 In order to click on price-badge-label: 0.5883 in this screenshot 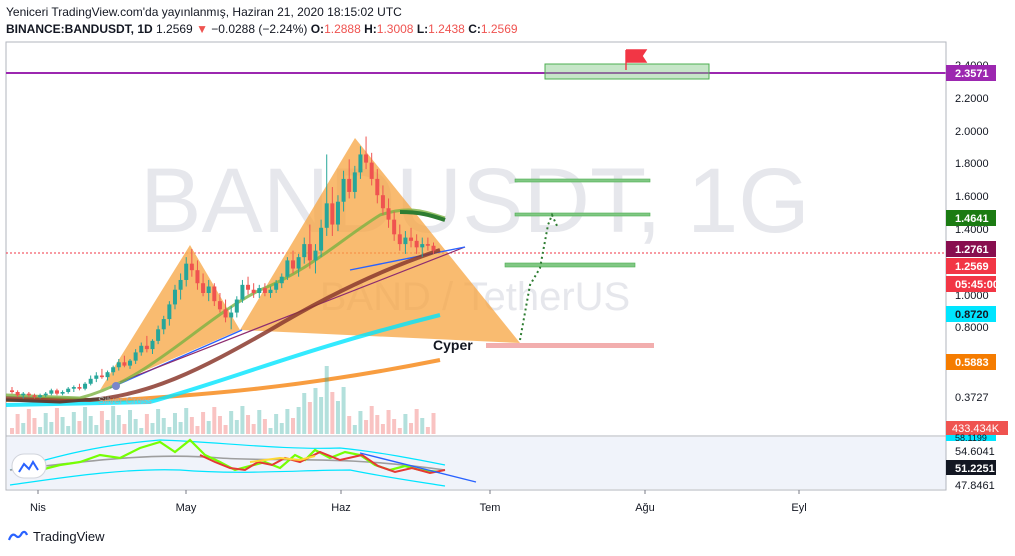, I will do `click(972, 363)`.